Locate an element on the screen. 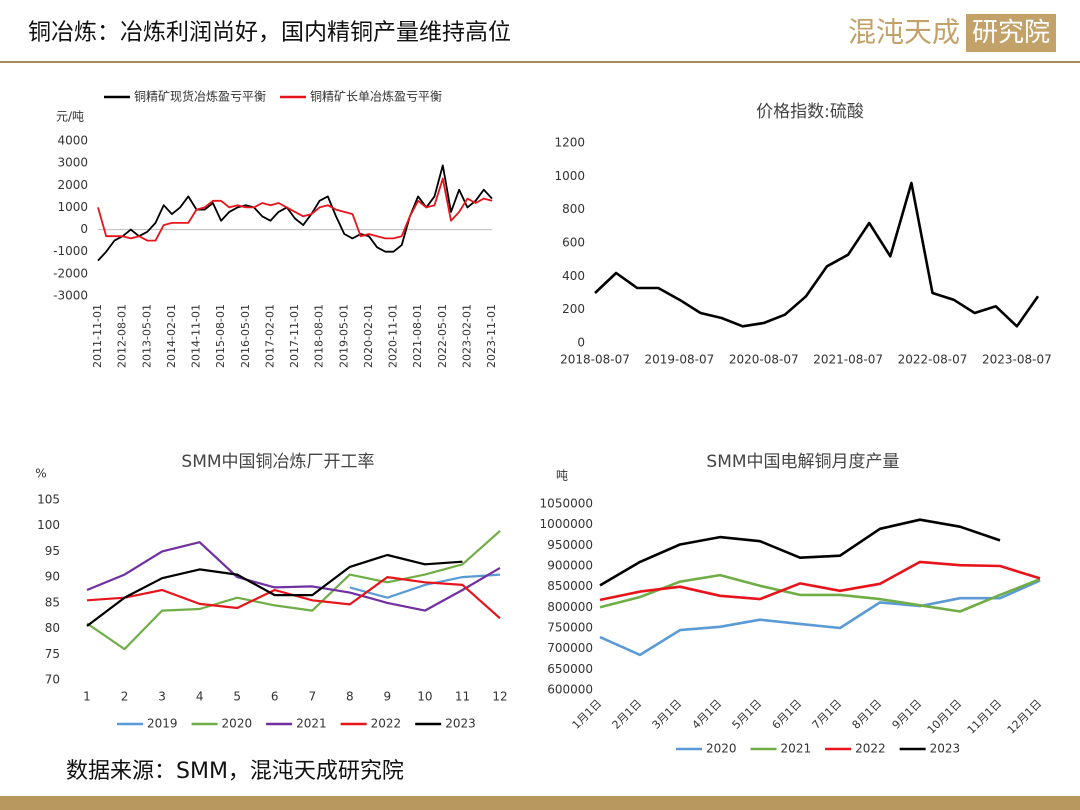 The image size is (1080, 810). x-tick-label: 2 is located at coordinates (125, 697).